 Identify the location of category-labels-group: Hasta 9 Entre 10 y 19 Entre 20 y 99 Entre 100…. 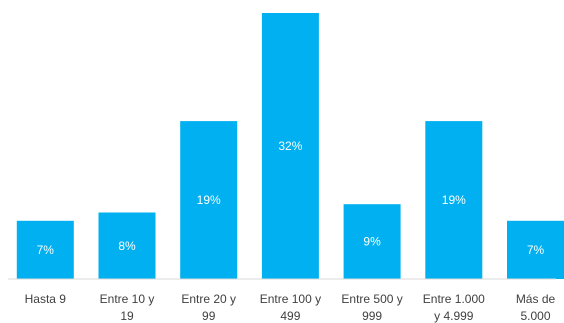
(290, 307).